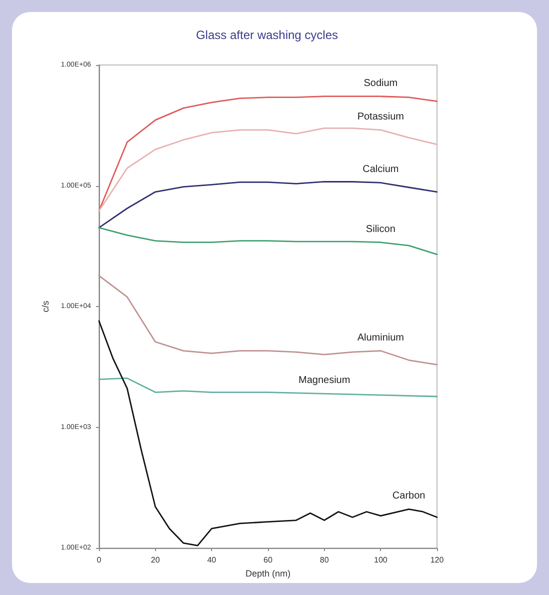 The width and height of the screenshot is (549, 595). Describe the element at coordinates (45, 306) in the screenshot. I see `y-axis-title: c/s` at that location.